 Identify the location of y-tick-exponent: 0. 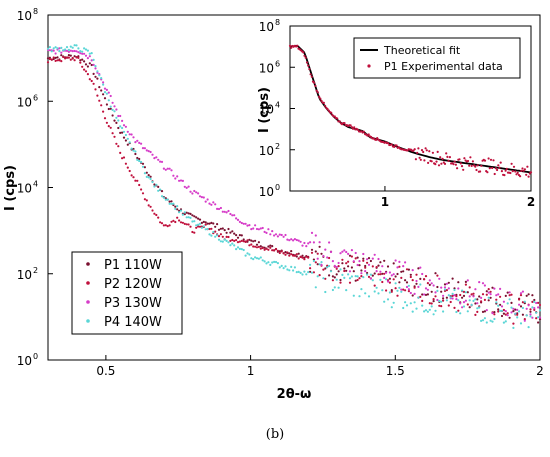
(35, 356).